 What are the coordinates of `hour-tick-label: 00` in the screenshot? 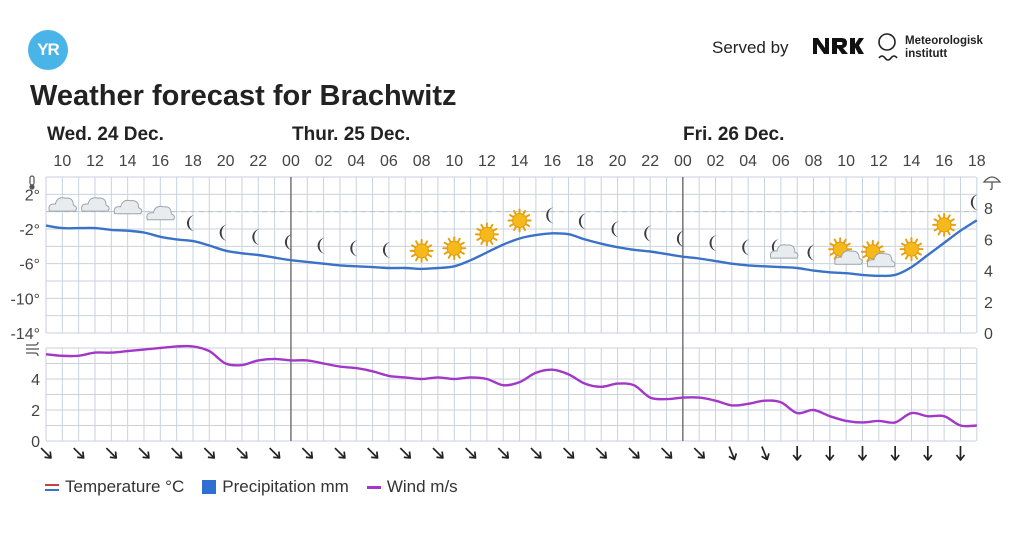 It's located at (291, 161).